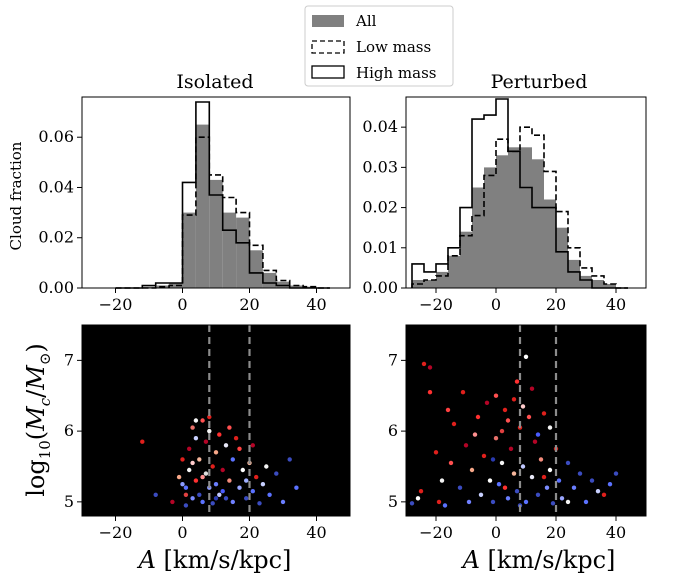  I want to click on legend-swatch-high-mass, so click(328, 72).